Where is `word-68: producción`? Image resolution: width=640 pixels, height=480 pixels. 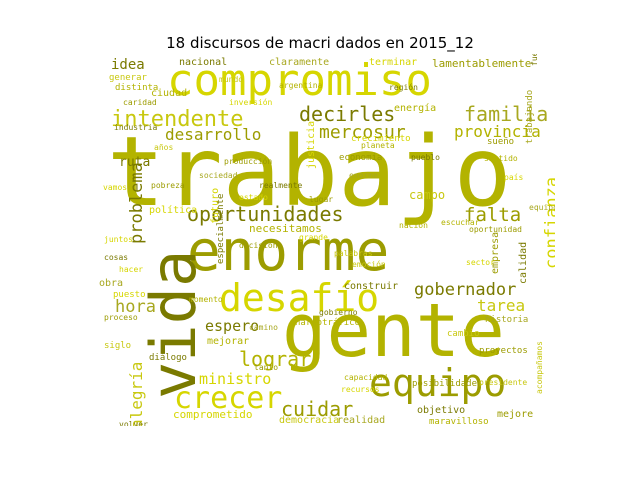
word-68: producción is located at coordinates (248, 161).